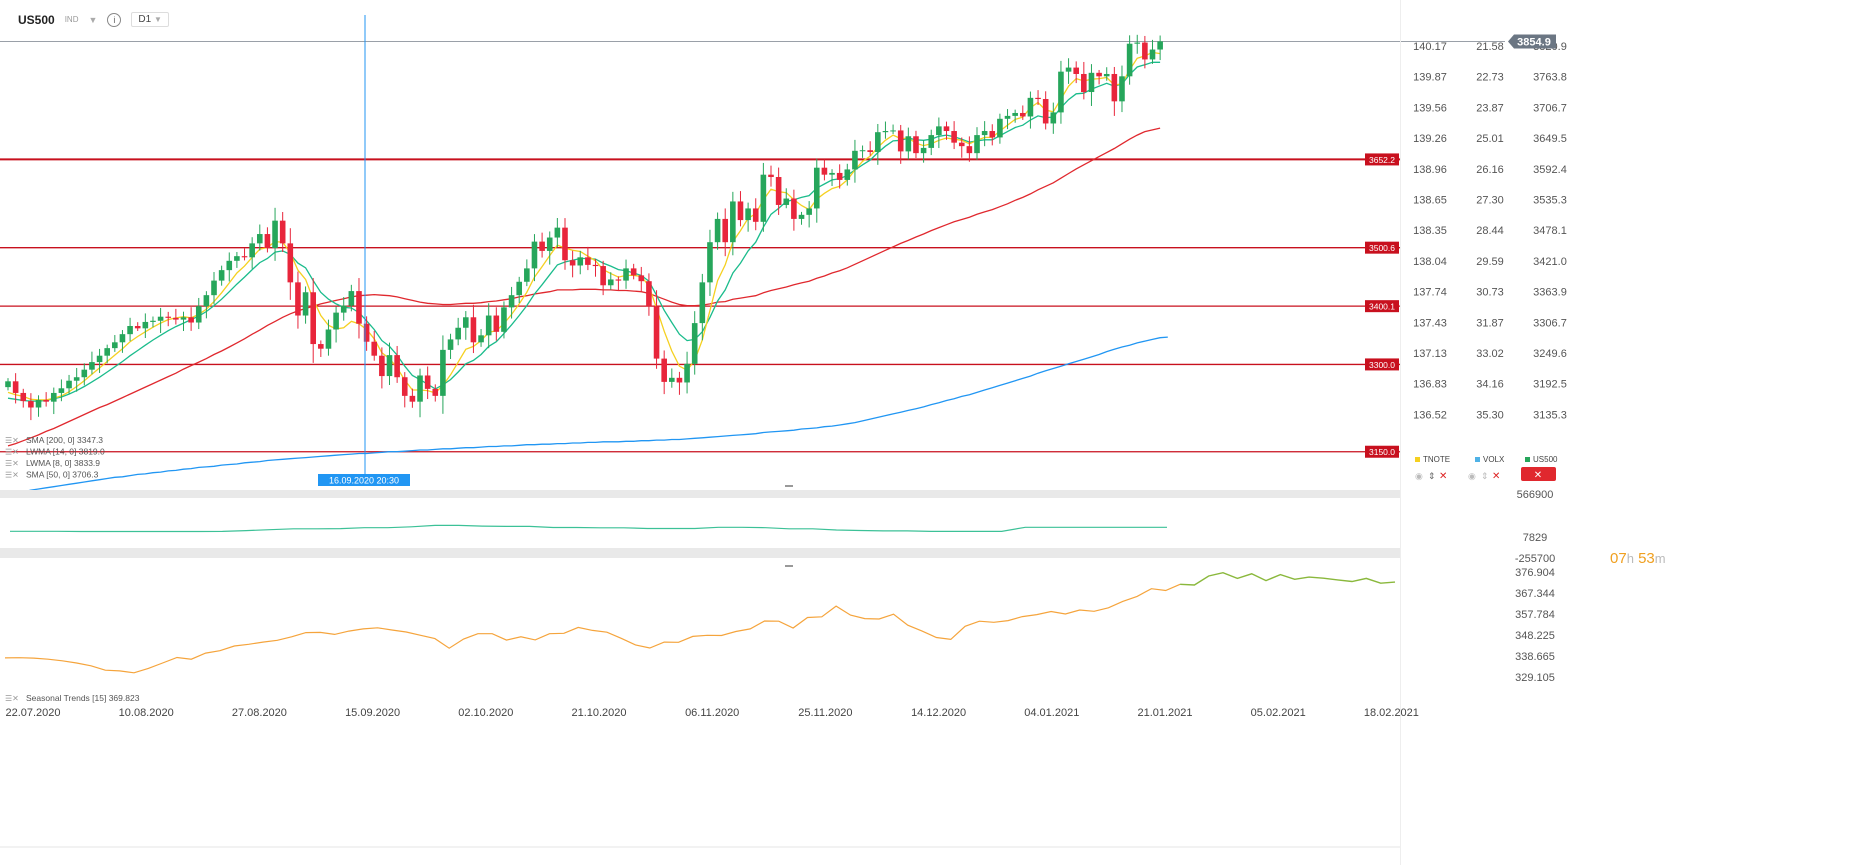  Describe the element at coordinates (712, 713) in the screenshot. I see `x-tick-label: 06.11.2020` at that location.